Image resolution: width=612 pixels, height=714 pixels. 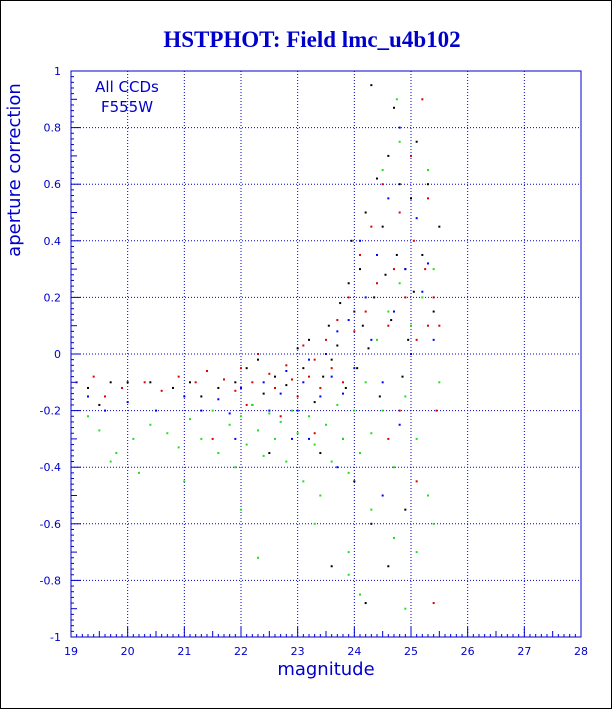 I want to click on x-axis-label: magnitude, so click(x=325, y=669).